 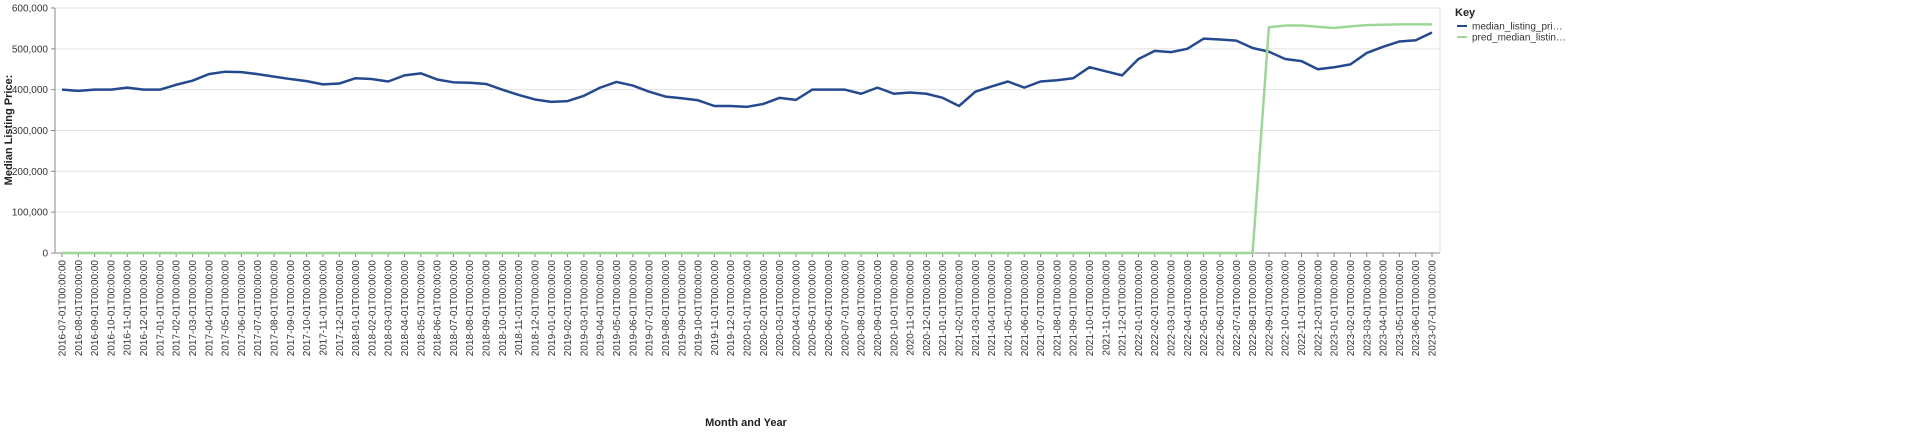 What do you see at coordinates (1318, 308) in the screenshot?
I see `x-tick-label: 2022-12-01T00:00:00` at bounding box center [1318, 308].